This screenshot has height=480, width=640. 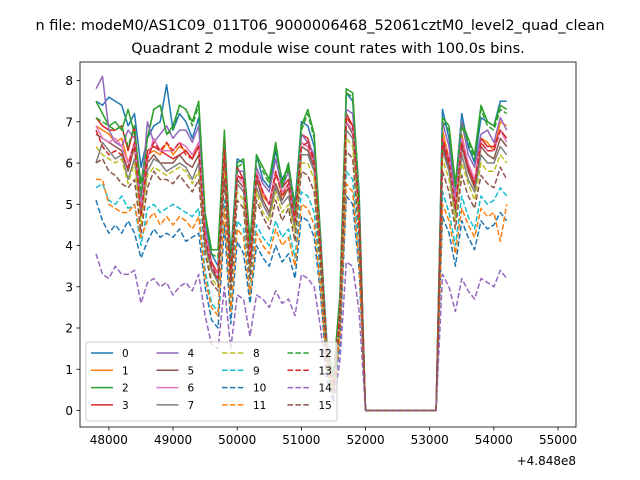 What do you see at coordinates (69, 411) in the screenshot?
I see `y-tick-label: 0` at bounding box center [69, 411].